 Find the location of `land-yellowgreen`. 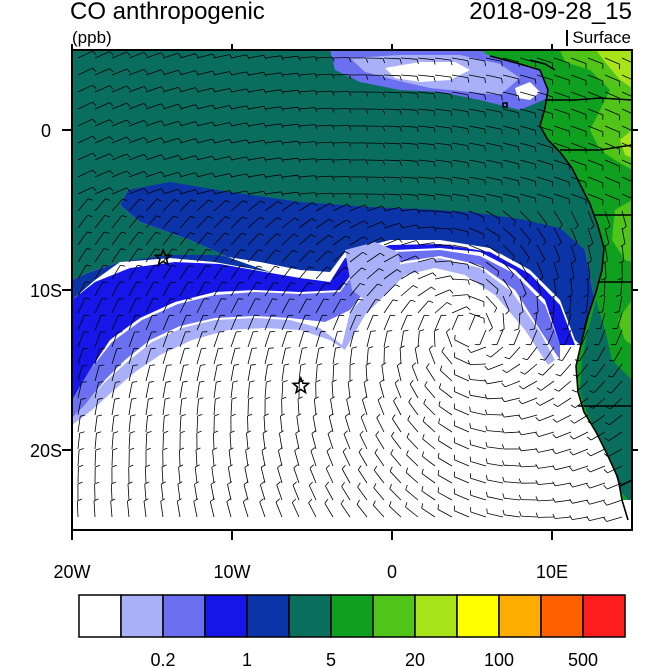

land-yellowgreen is located at coordinates (614, 104).